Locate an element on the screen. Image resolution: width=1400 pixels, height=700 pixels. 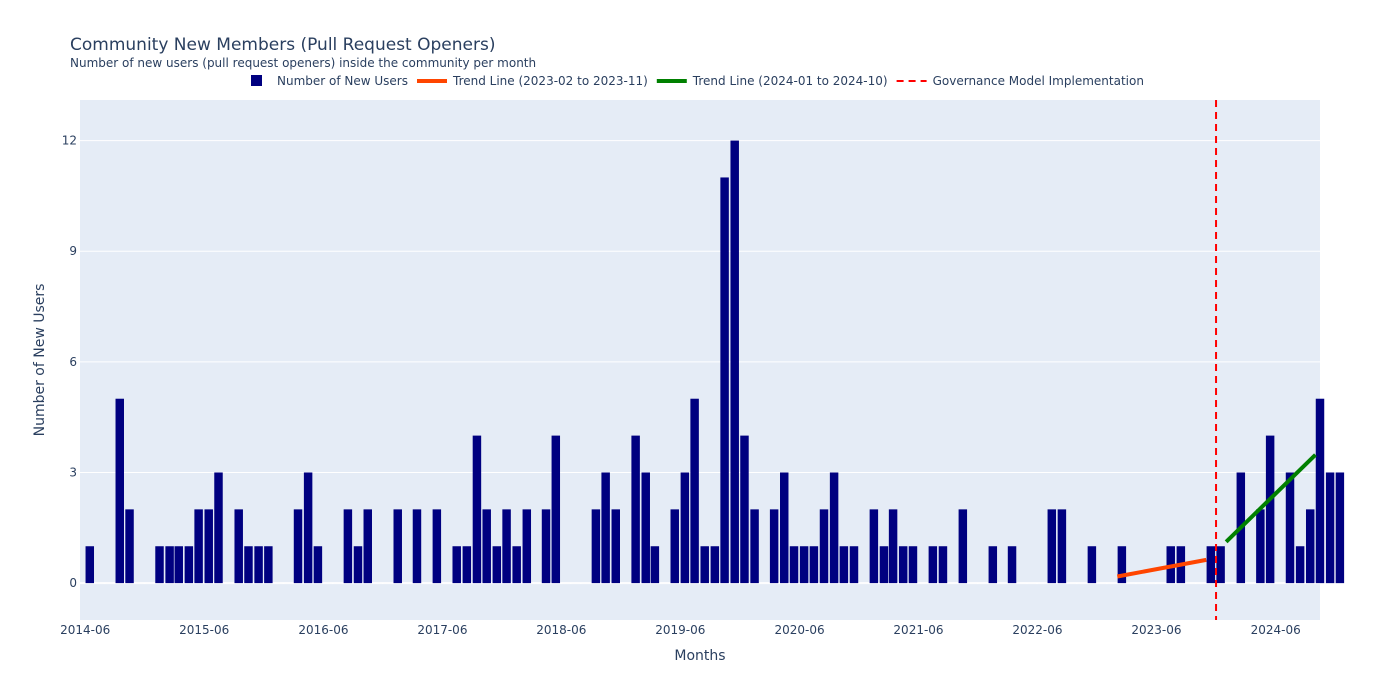
legend-label: Governance Model Implementation is located at coordinates (1038, 81).